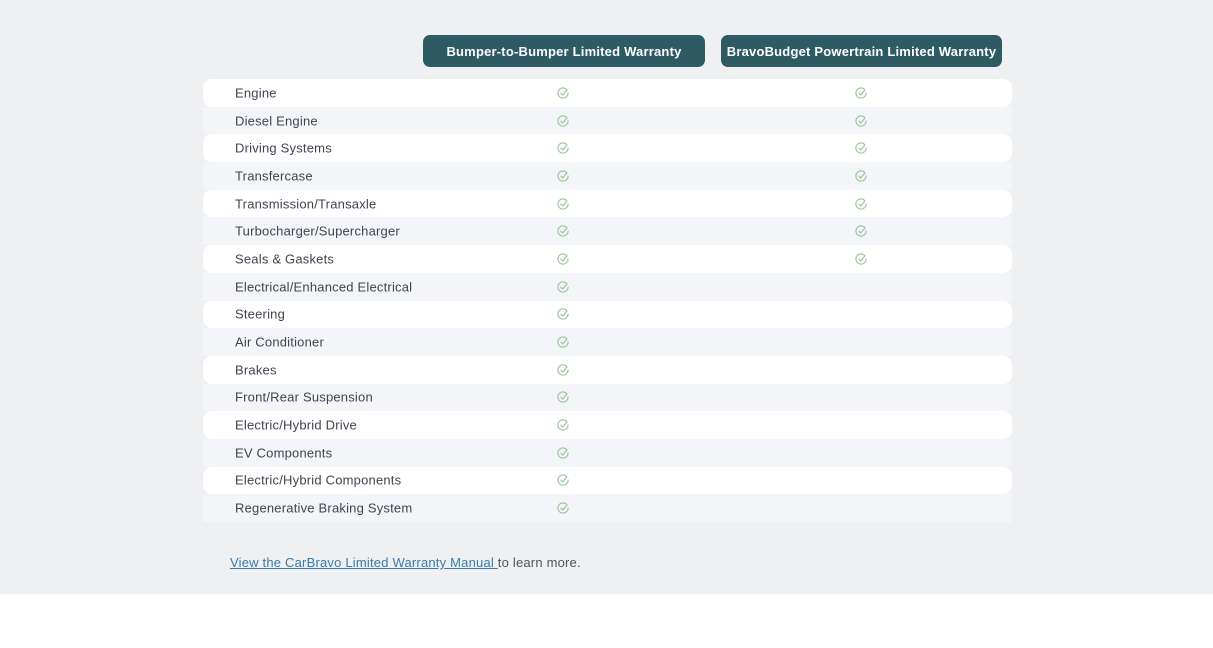 Image resolution: width=1213 pixels, height=648 pixels. I want to click on table-row: Diesel Engine, so click(607, 120).